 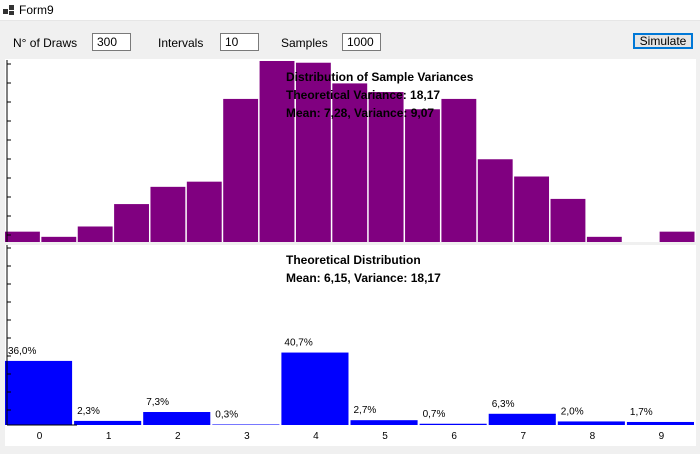 I want to click on title-bar: Form9, so click(x=350, y=10).